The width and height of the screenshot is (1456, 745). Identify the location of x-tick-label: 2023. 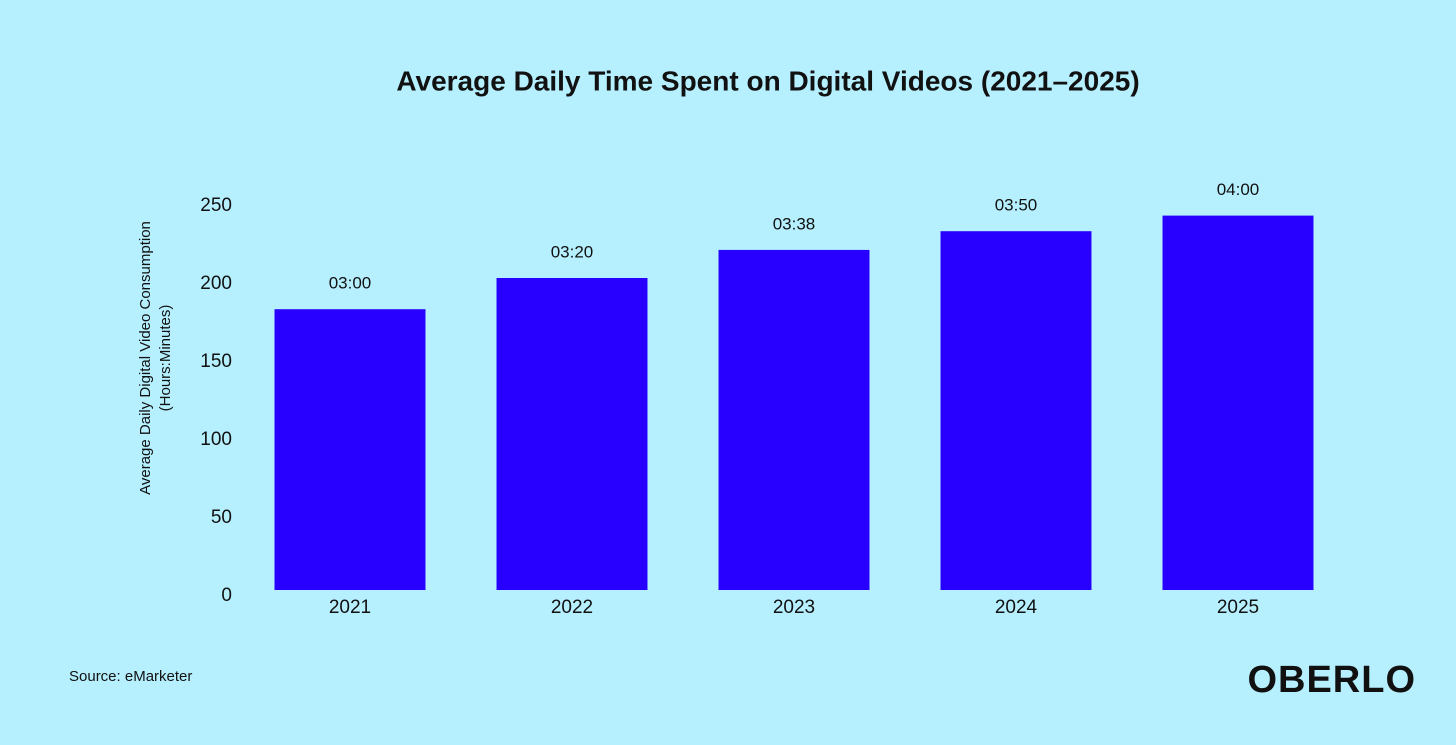
(794, 607).